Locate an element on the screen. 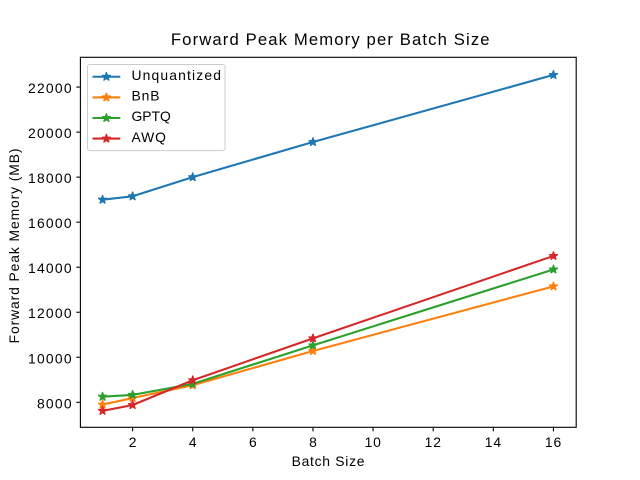  svg-text: 2 is located at coordinates (133, 442).